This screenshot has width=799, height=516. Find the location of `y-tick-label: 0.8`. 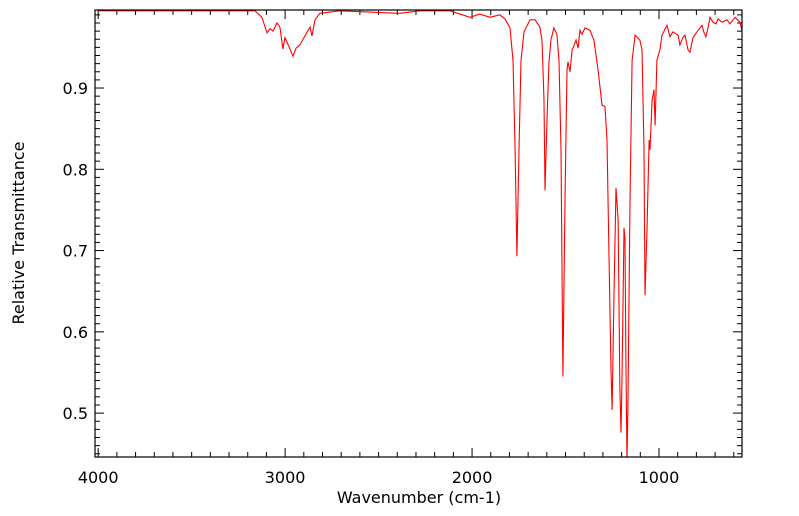

y-tick-label: 0.8 is located at coordinates (75, 169).